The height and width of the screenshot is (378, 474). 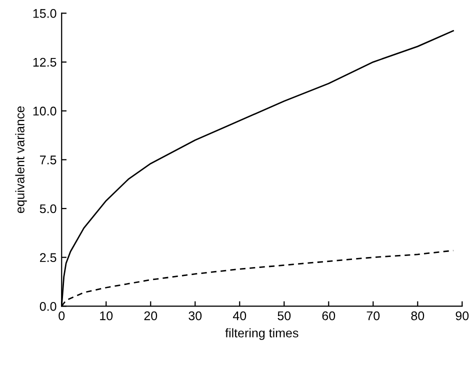 What do you see at coordinates (44, 13) in the screenshot?
I see `y-tick-label: 15.0` at bounding box center [44, 13].